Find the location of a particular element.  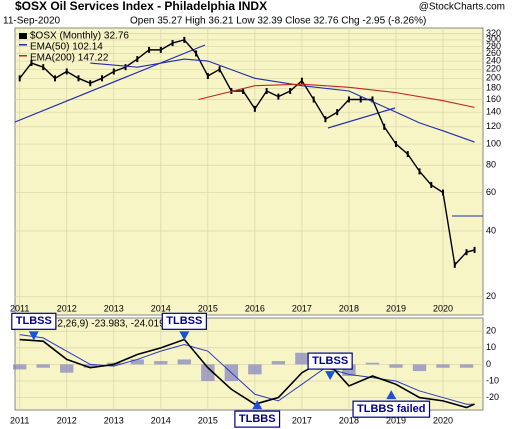

x-tick-label: 2017 is located at coordinates (302, 308).